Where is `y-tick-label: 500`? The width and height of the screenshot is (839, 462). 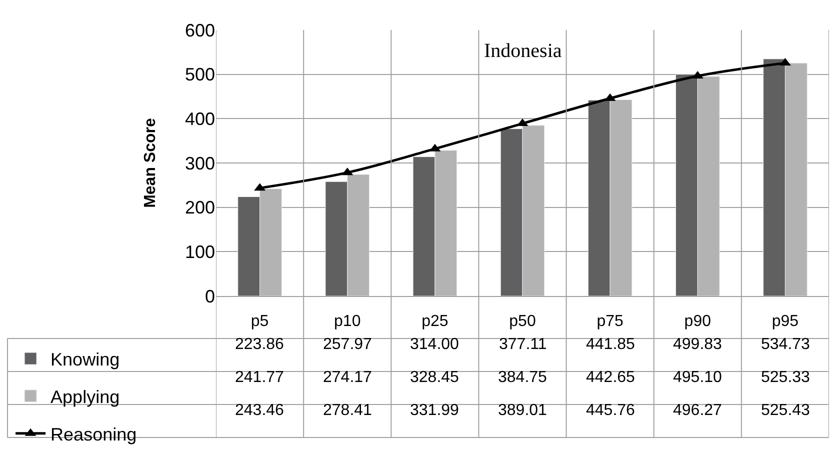
y-tick-label: 500 is located at coordinates (199, 74).